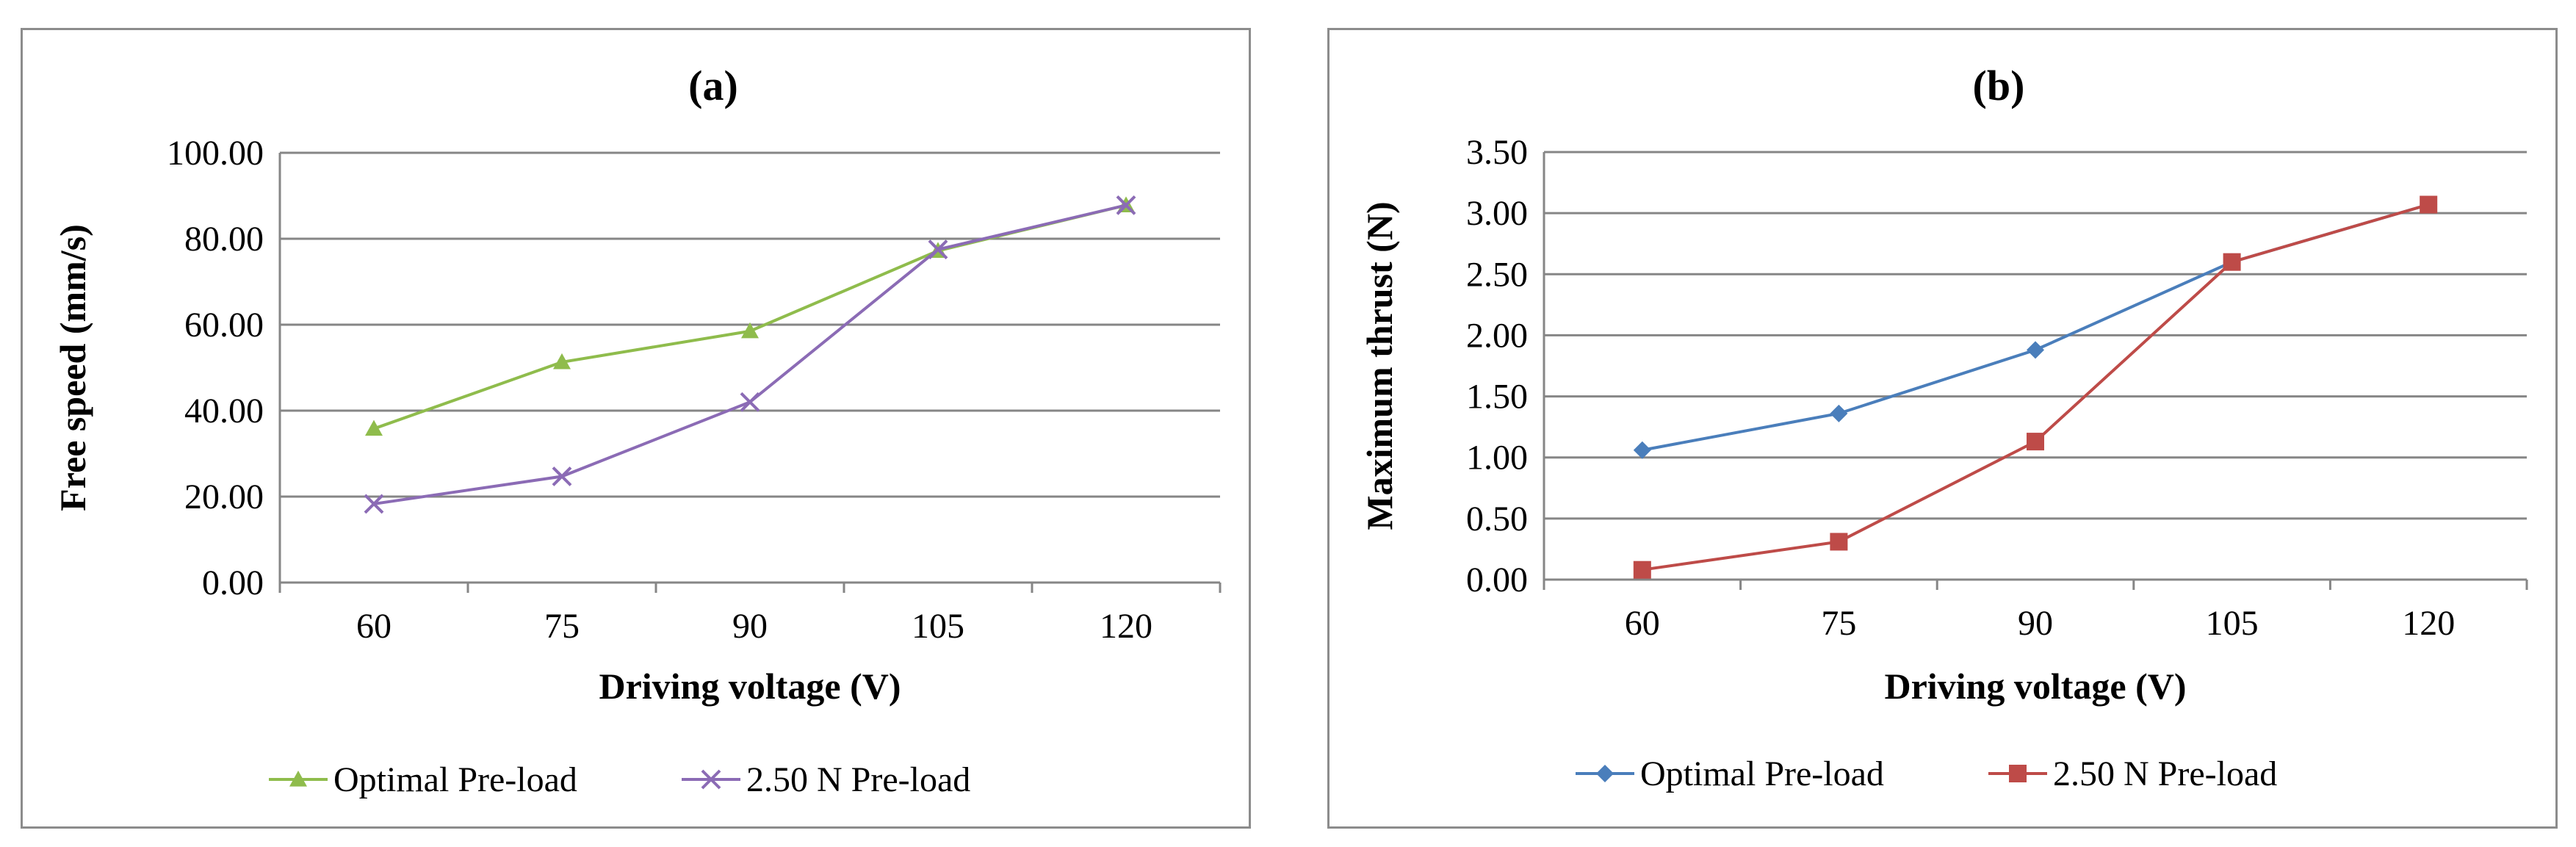  Describe the element at coordinates (72, 367) in the screenshot. I see `a-y-axis-label: Free speed (mm/s)` at that location.